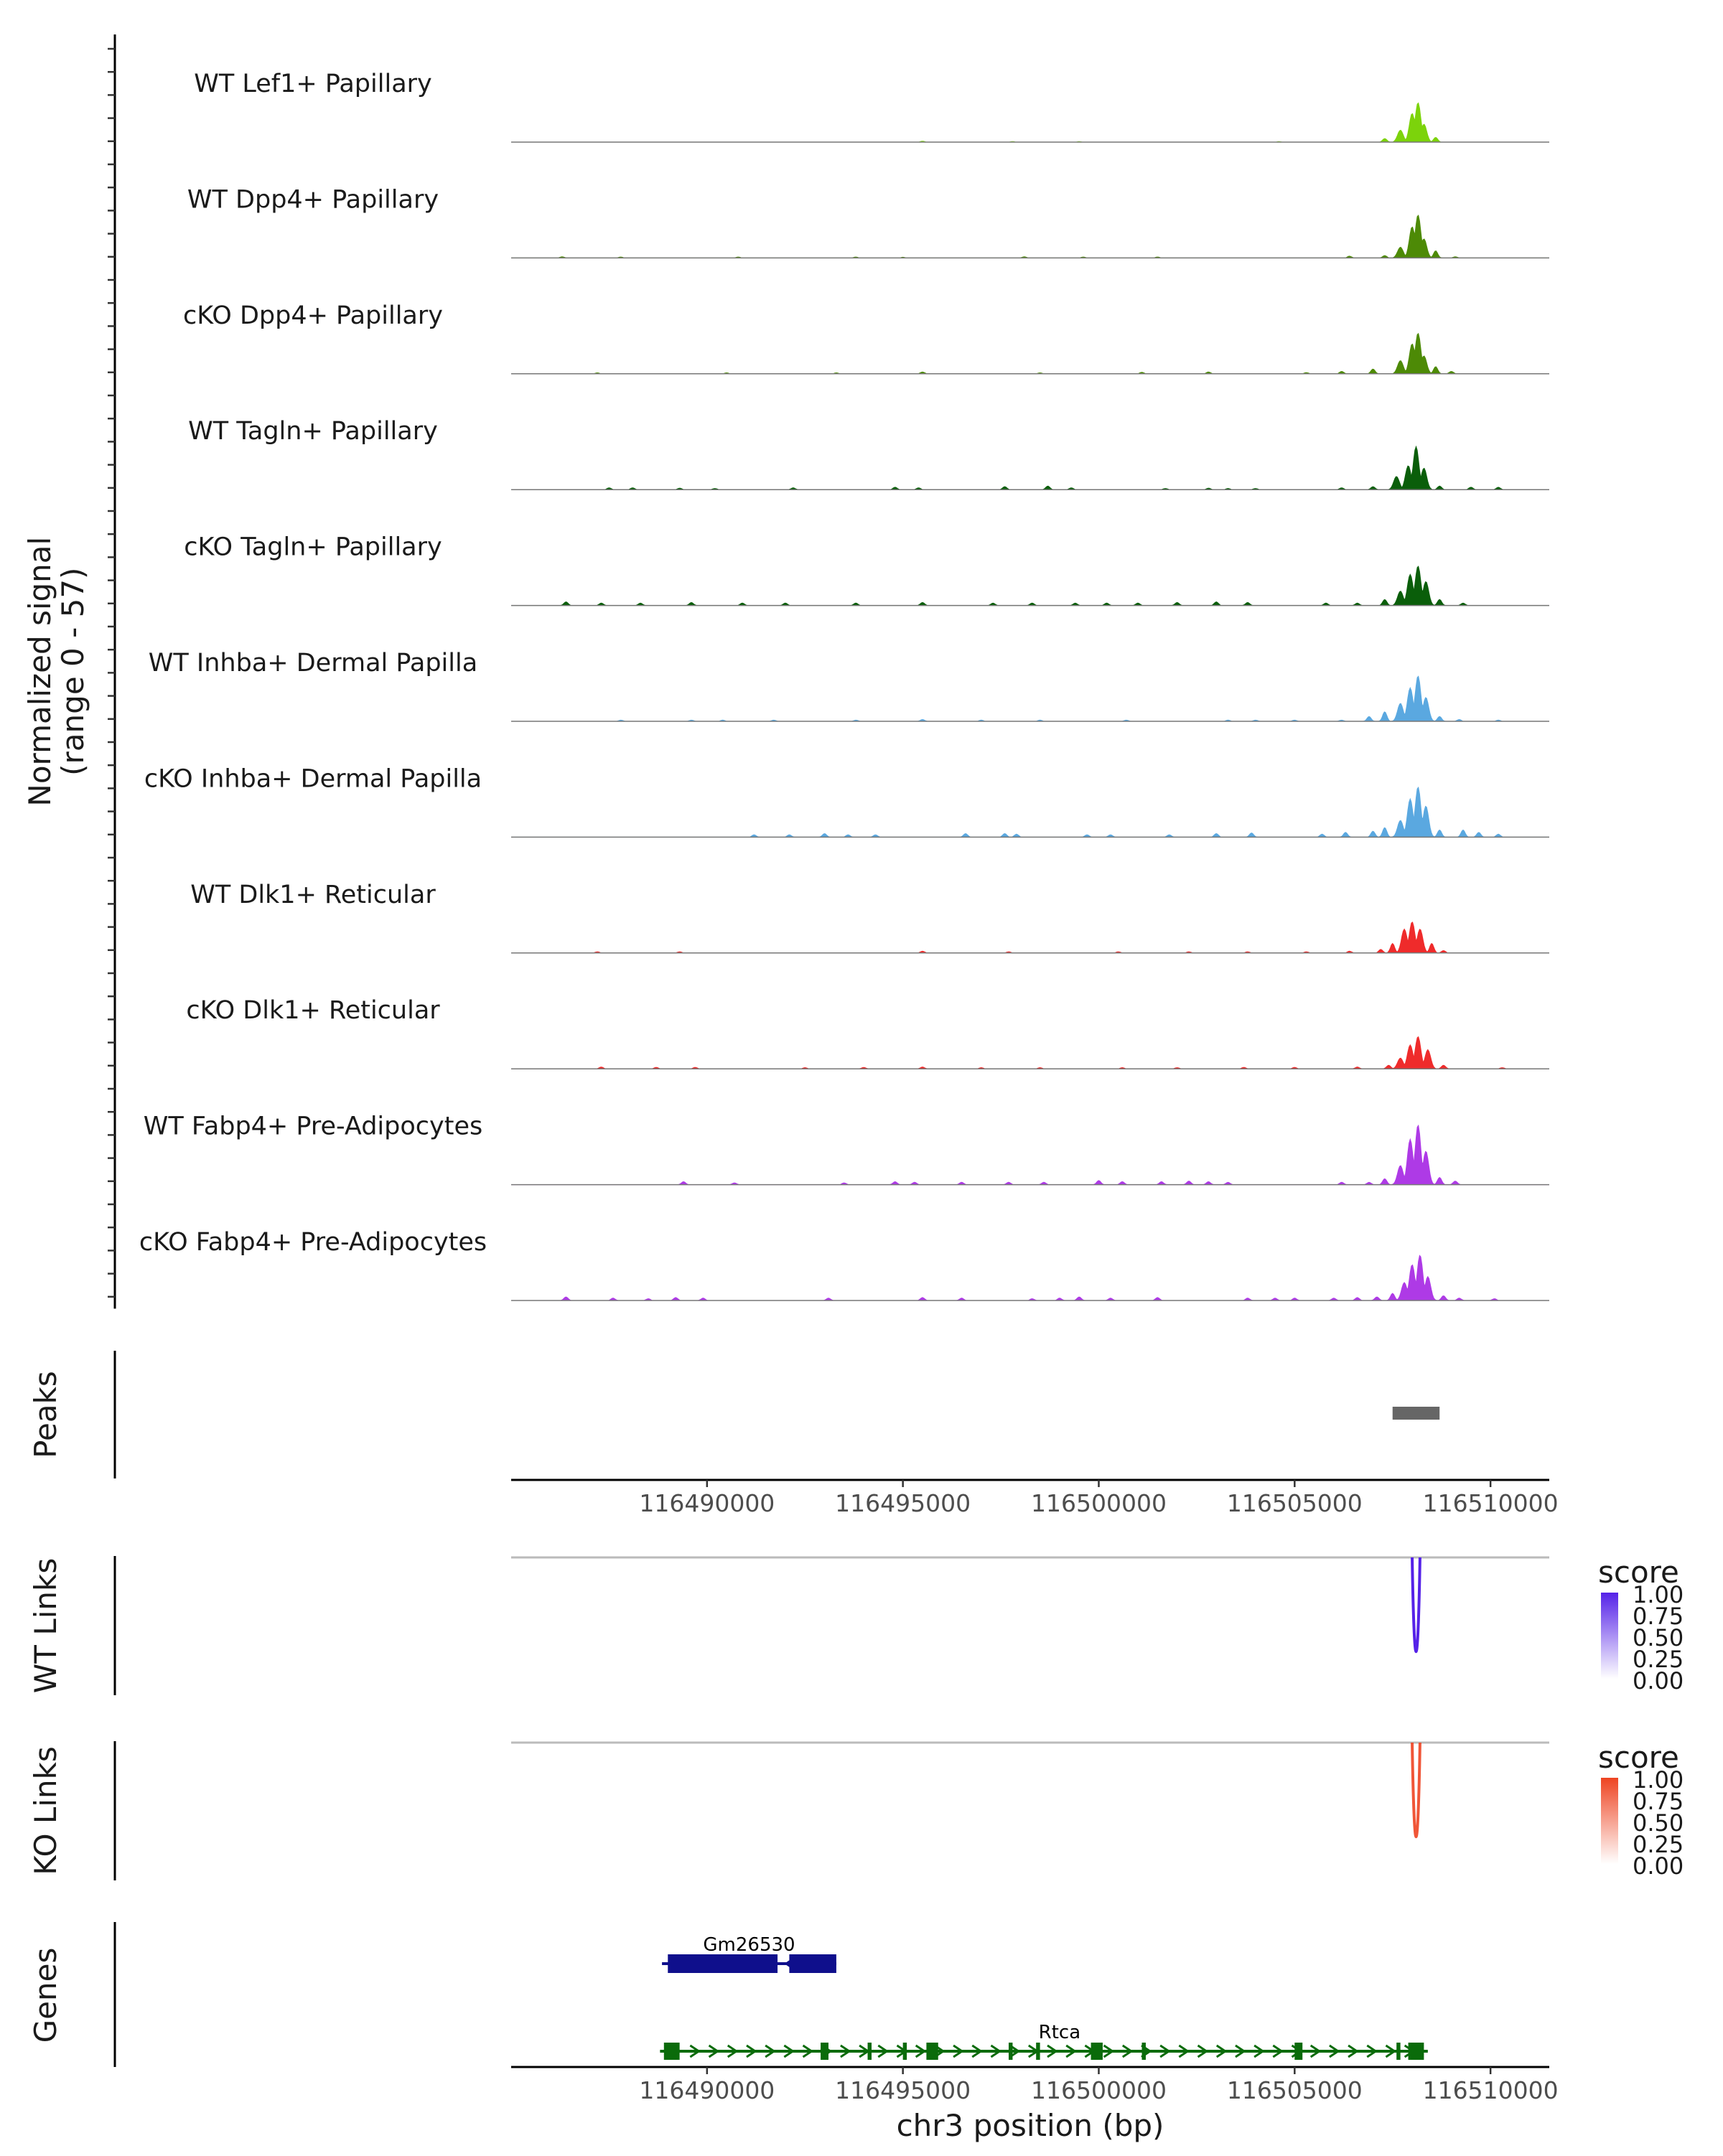  I want to click on x-axis-title: chr3 position (bp), so click(1030, 2125).